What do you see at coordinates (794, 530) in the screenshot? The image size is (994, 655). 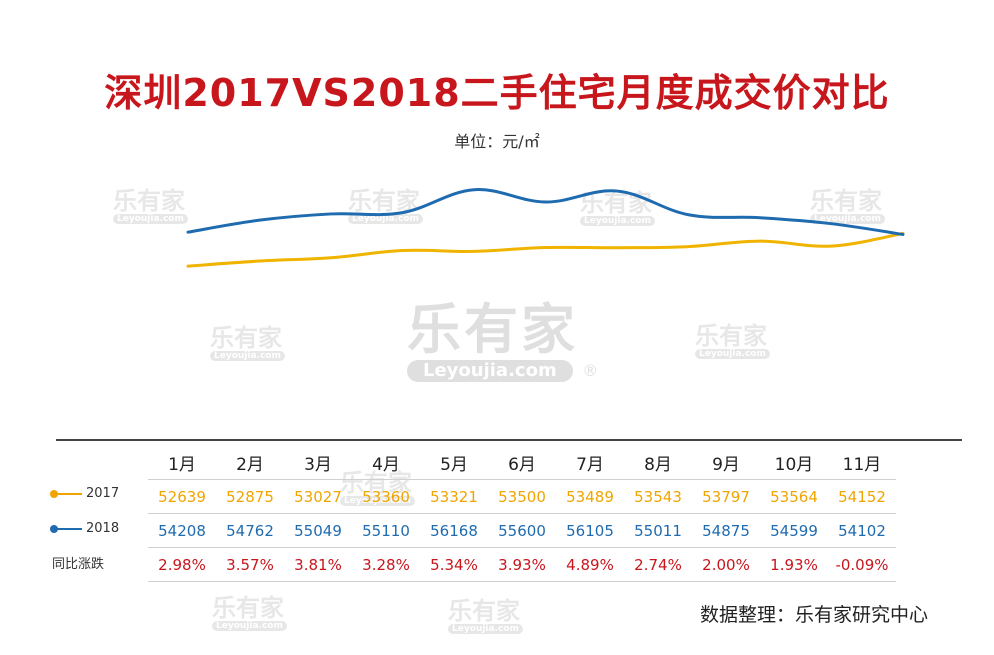 I see `table-cell: 54599` at bounding box center [794, 530].